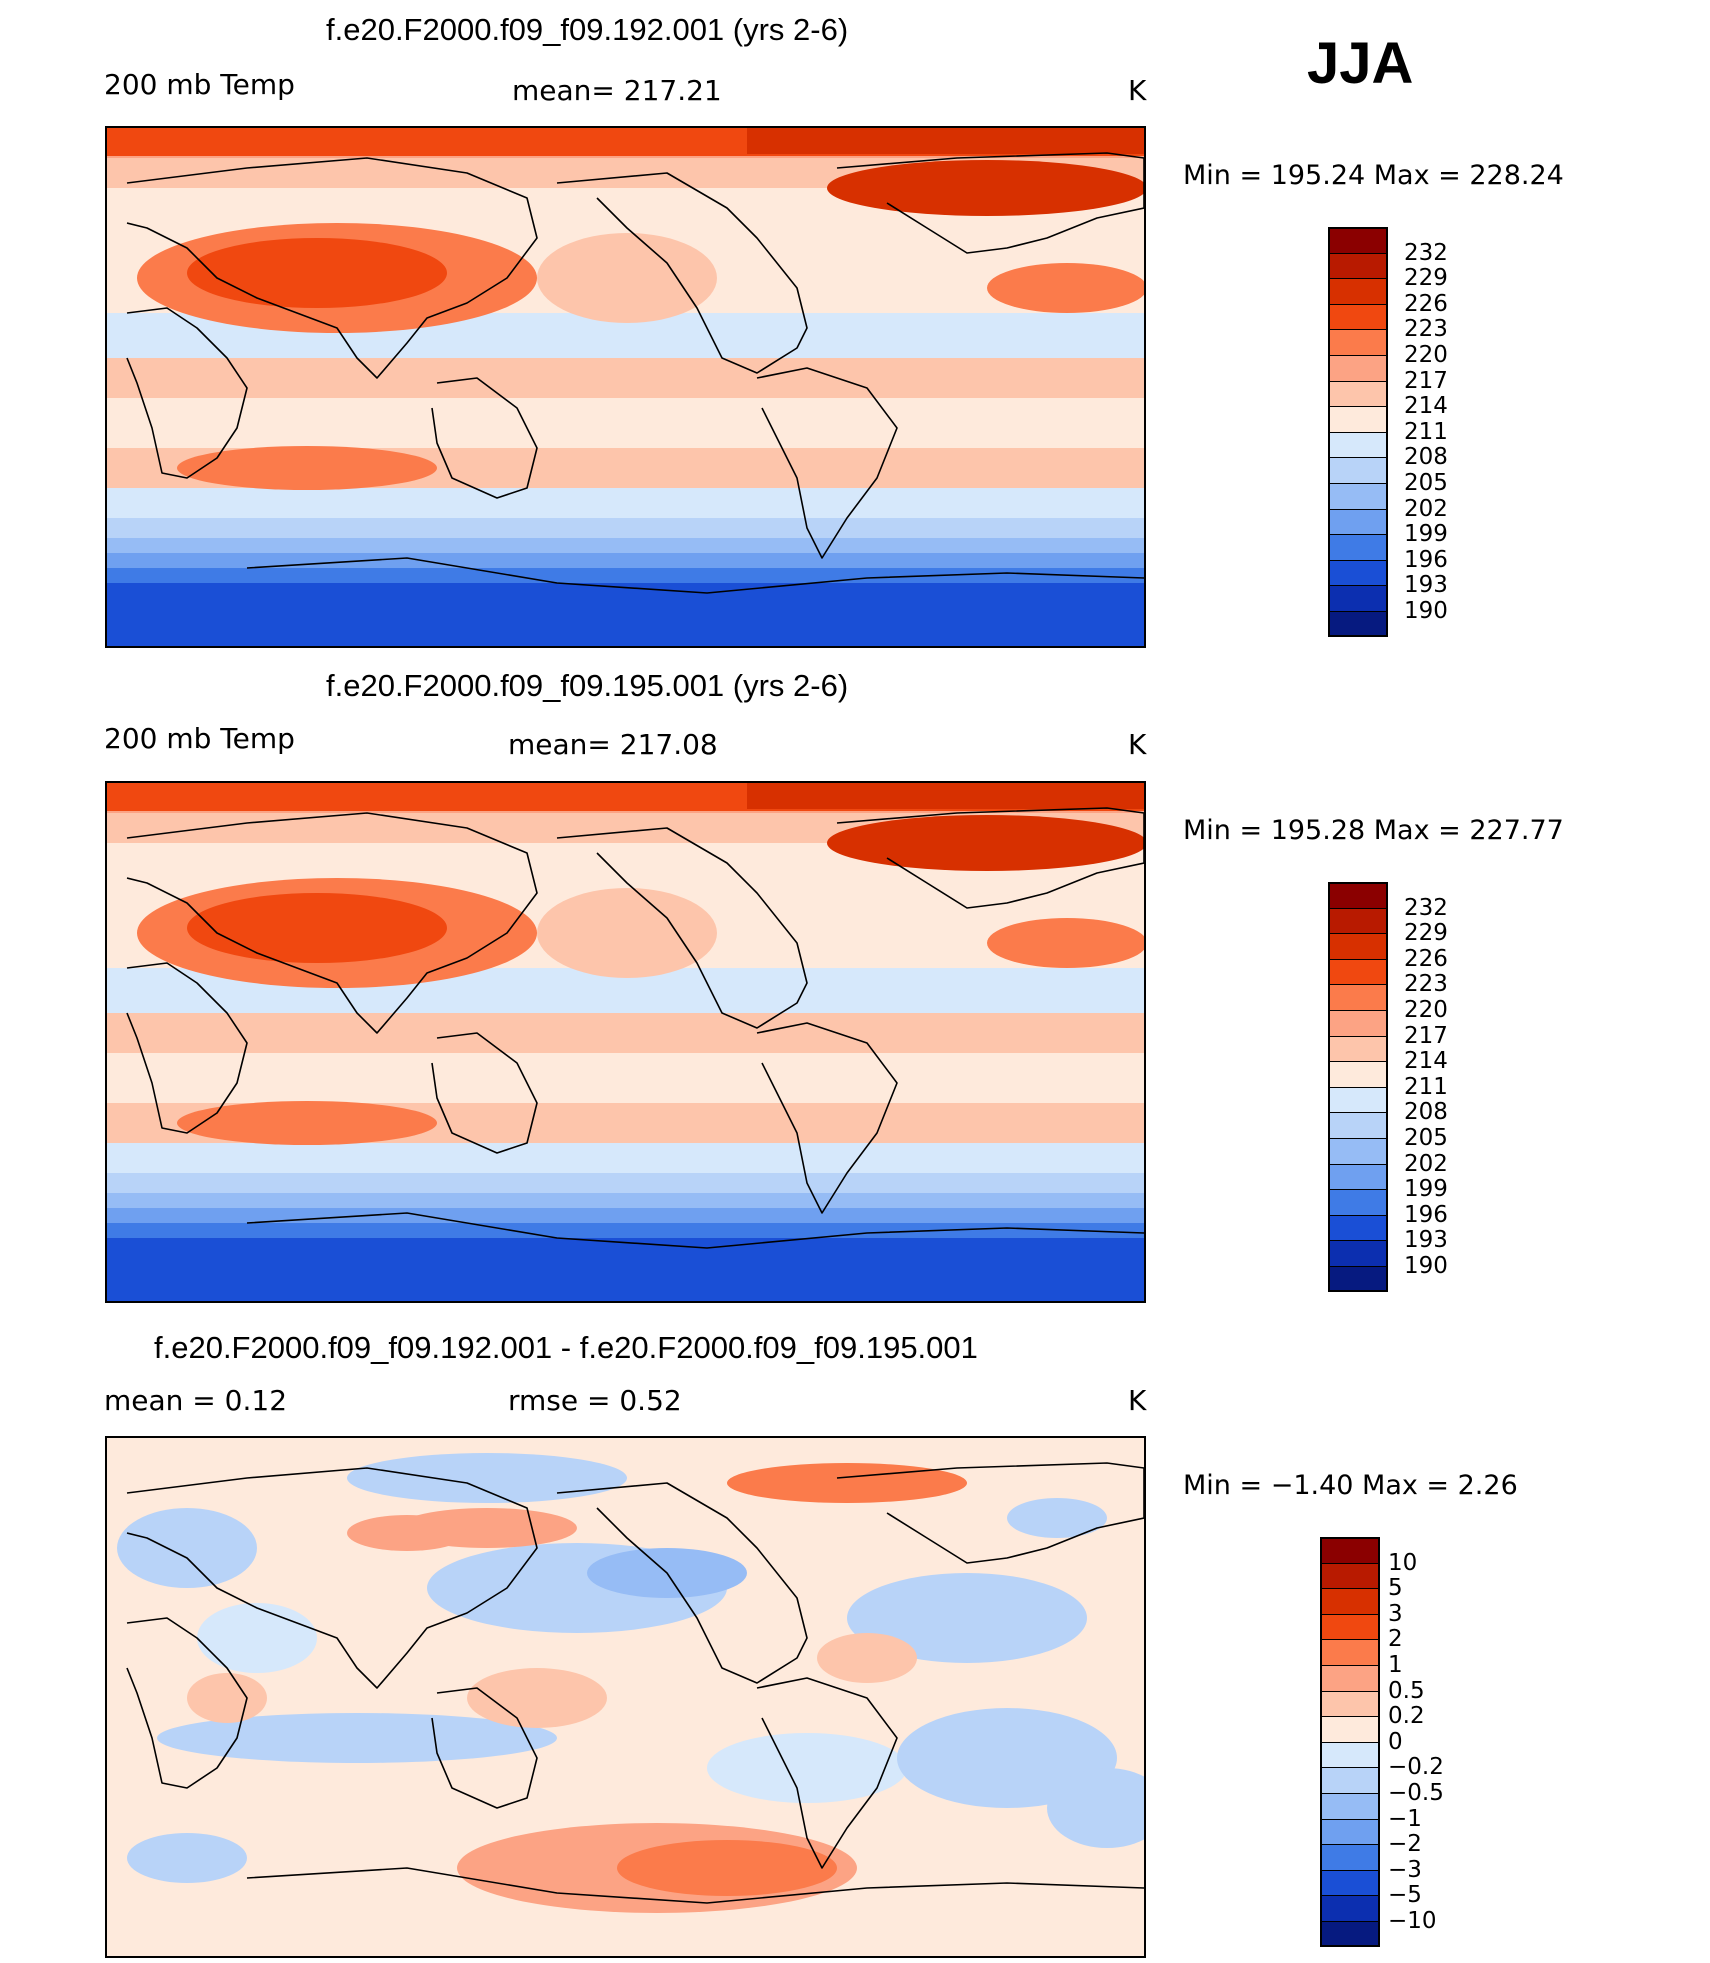 This screenshot has width=1710, height=1963. Describe the element at coordinates (199, 84) in the screenshot. I see `panel-1-variable-label: 200 mb Temp` at that location.